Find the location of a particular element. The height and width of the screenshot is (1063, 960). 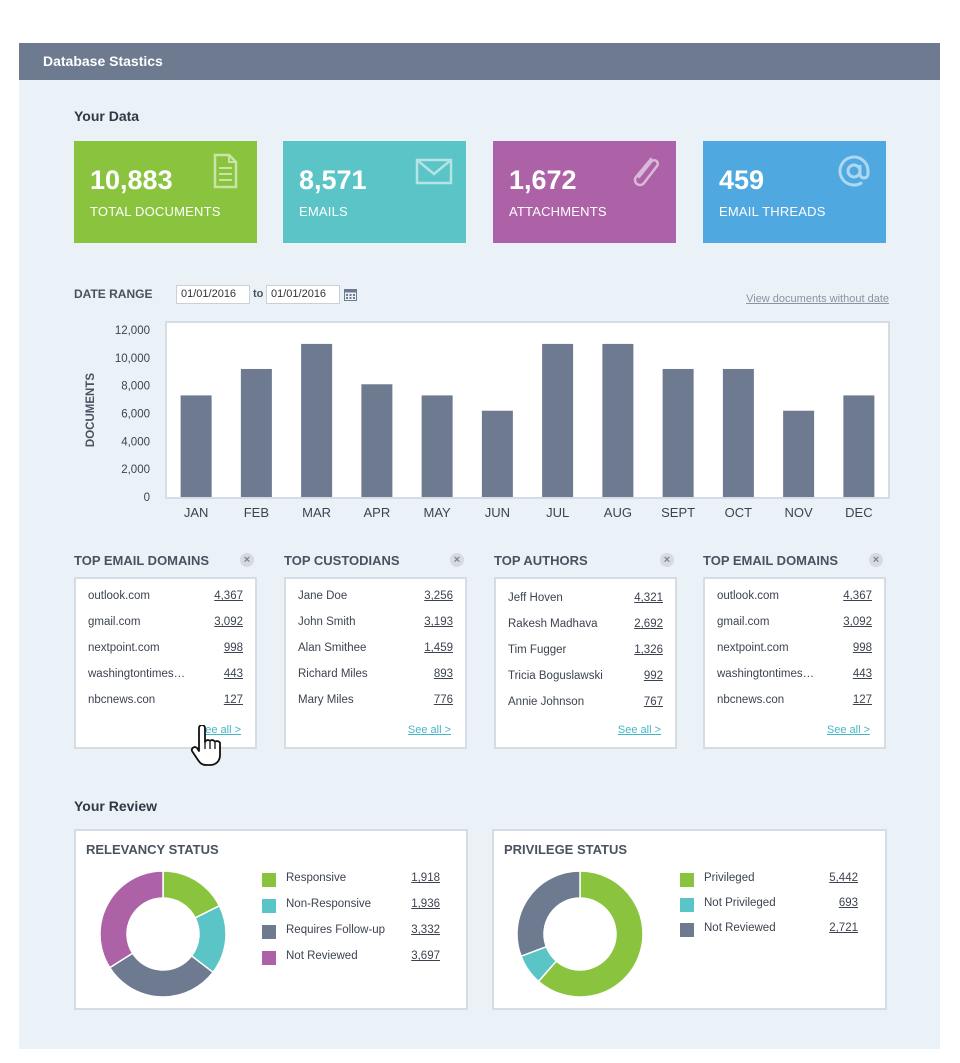

bar-feb is located at coordinates (256, 432).